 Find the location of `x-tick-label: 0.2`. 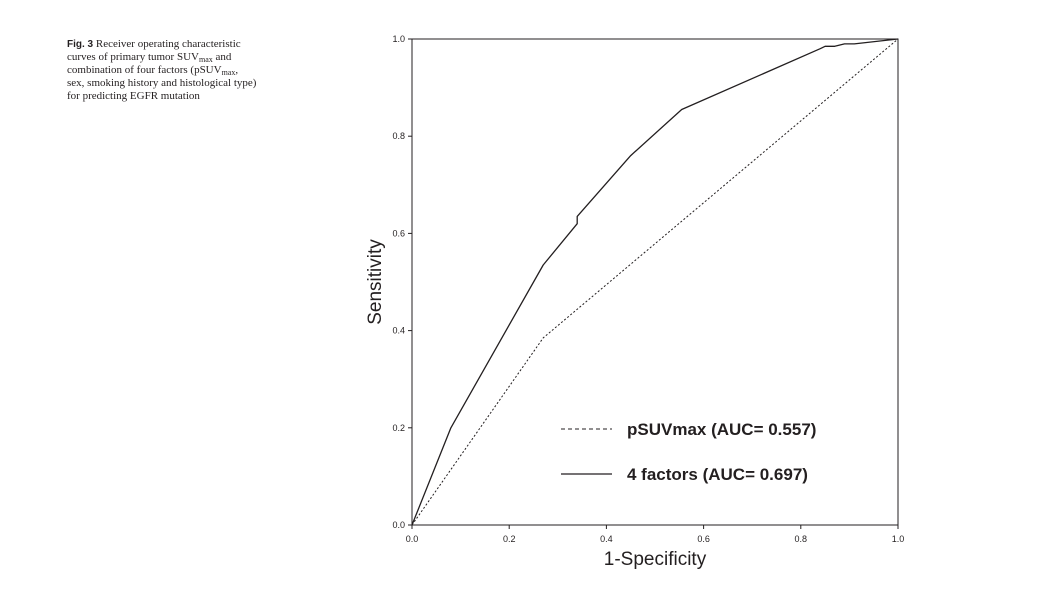

x-tick-label: 0.2 is located at coordinates (509, 539).